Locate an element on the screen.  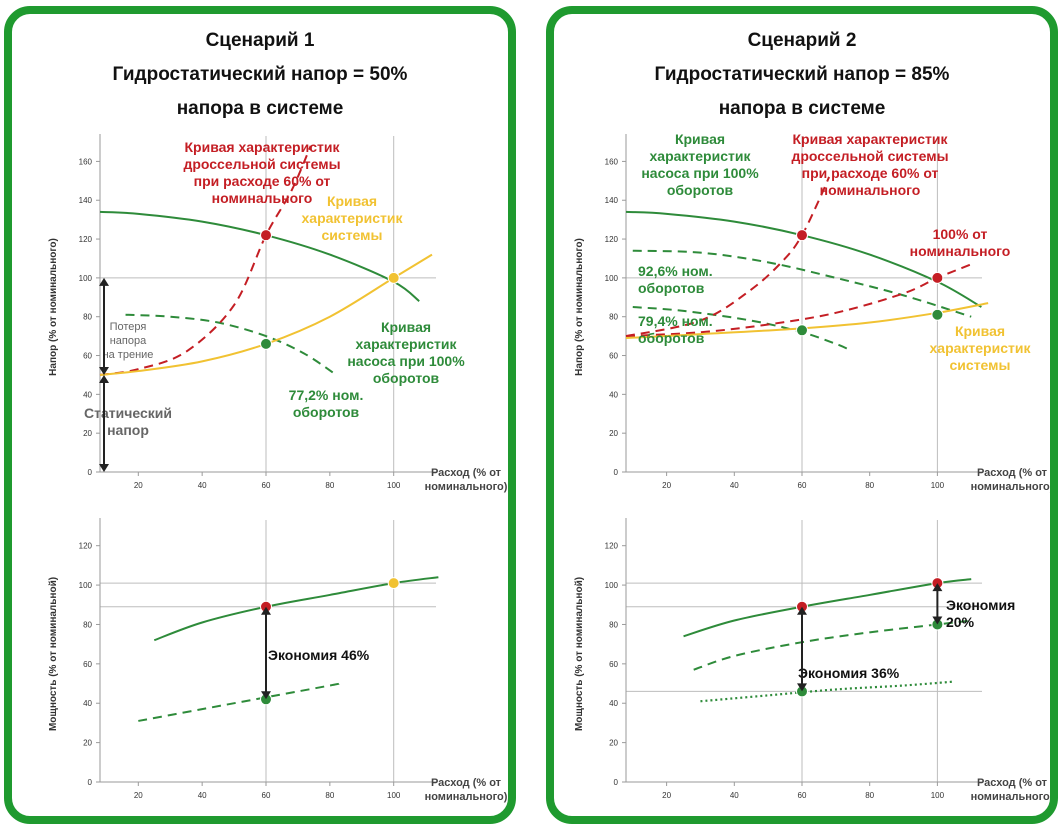
annotation-label: напора is located at coordinates (128, 341).